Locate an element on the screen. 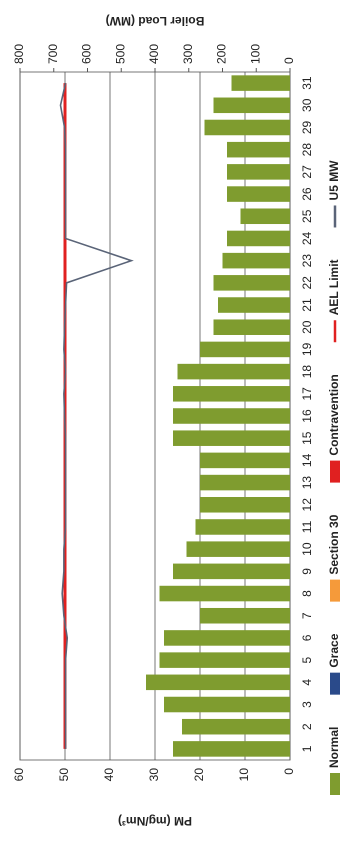 The width and height of the screenshot is (358, 855). legend-label: AEL Limit is located at coordinates (334, 287).